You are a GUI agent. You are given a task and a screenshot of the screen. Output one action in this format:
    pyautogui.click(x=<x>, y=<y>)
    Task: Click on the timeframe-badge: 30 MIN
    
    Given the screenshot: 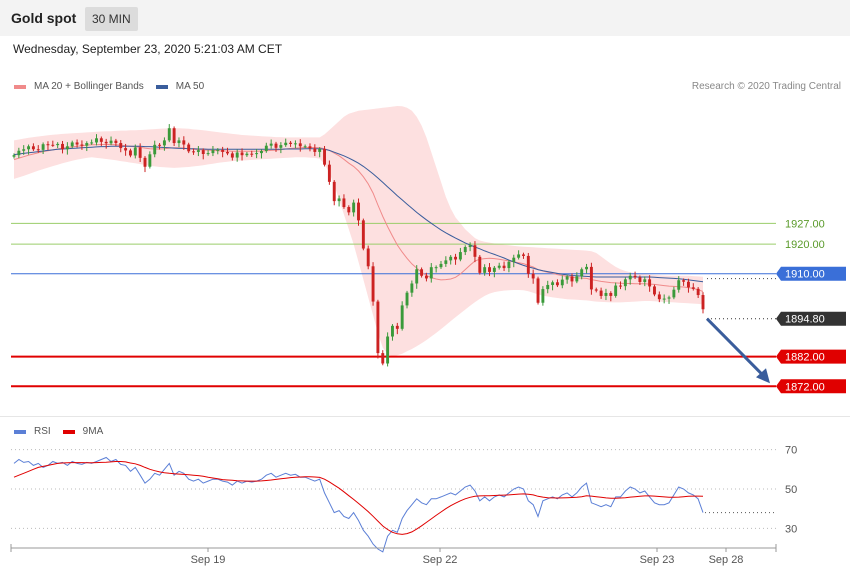 What is the action you would take?
    pyautogui.click(x=111, y=19)
    